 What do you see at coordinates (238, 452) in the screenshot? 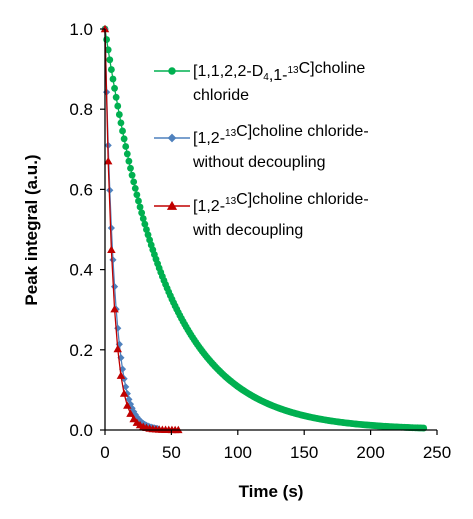
I see `x-tick-label: 100` at bounding box center [238, 452].